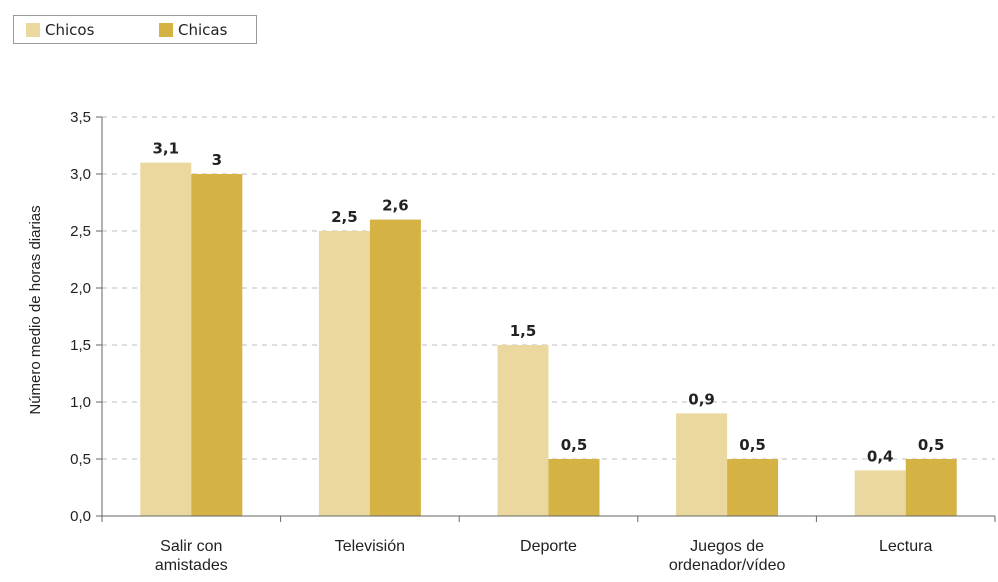 The height and width of the screenshot is (582, 998). What do you see at coordinates (166, 30) in the screenshot?
I see `legend-swatch-chicas` at bounding box center [166, 30].